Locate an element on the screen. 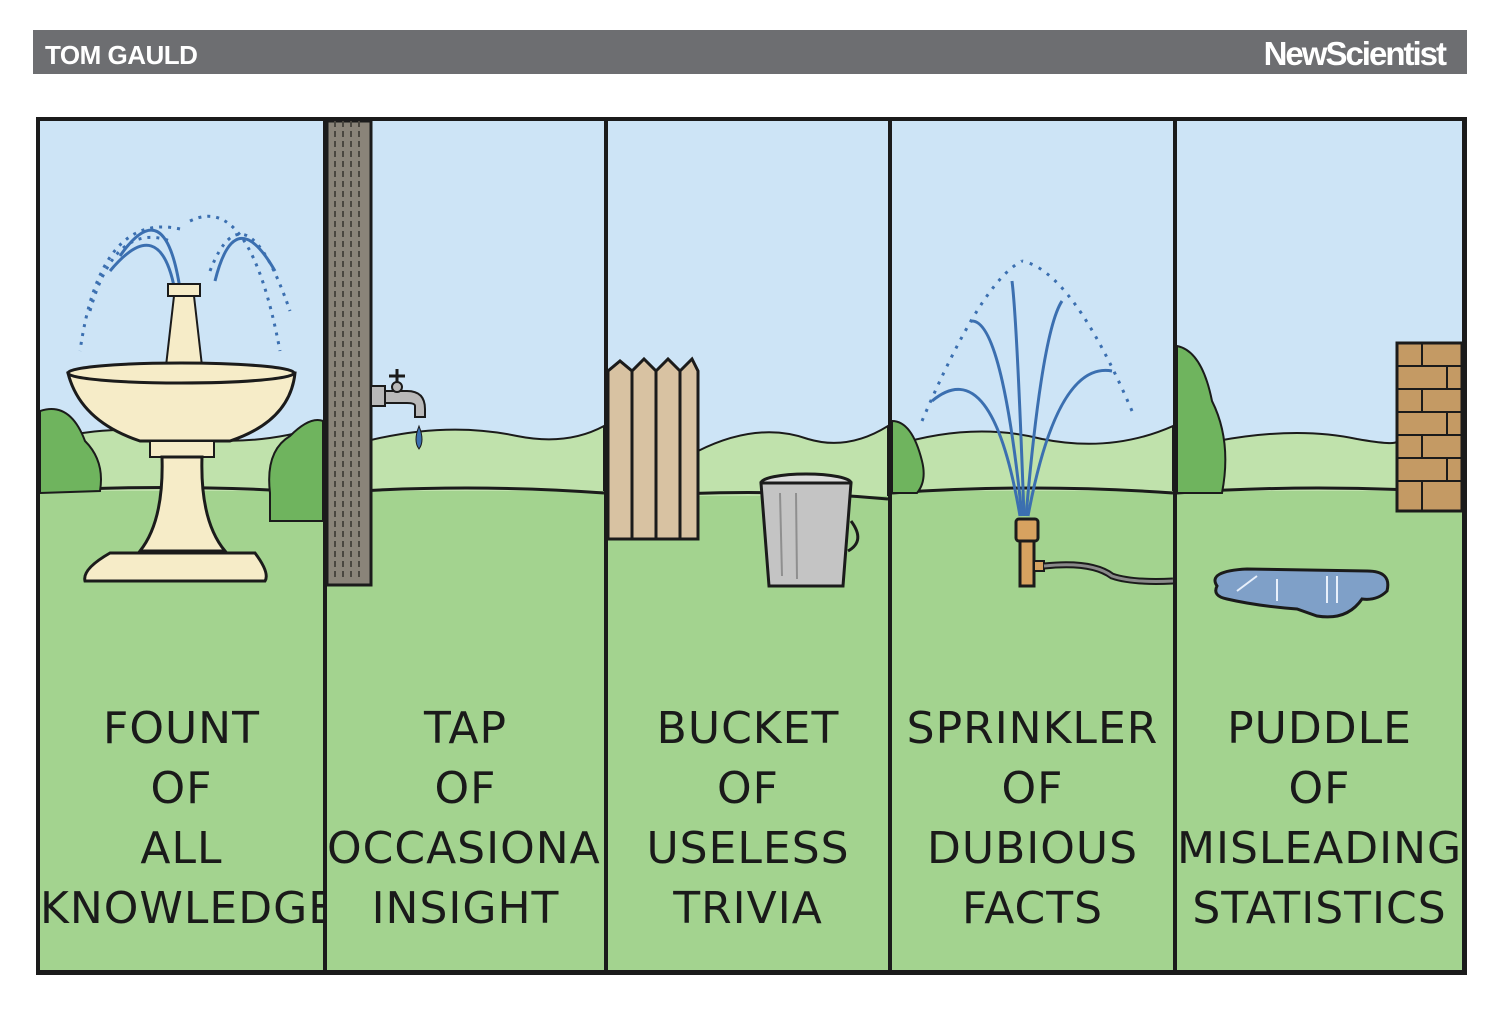 The height and width of the screenshot is (1009, 1500). caption-line: FOUNT is located at coordinates (181, 728).